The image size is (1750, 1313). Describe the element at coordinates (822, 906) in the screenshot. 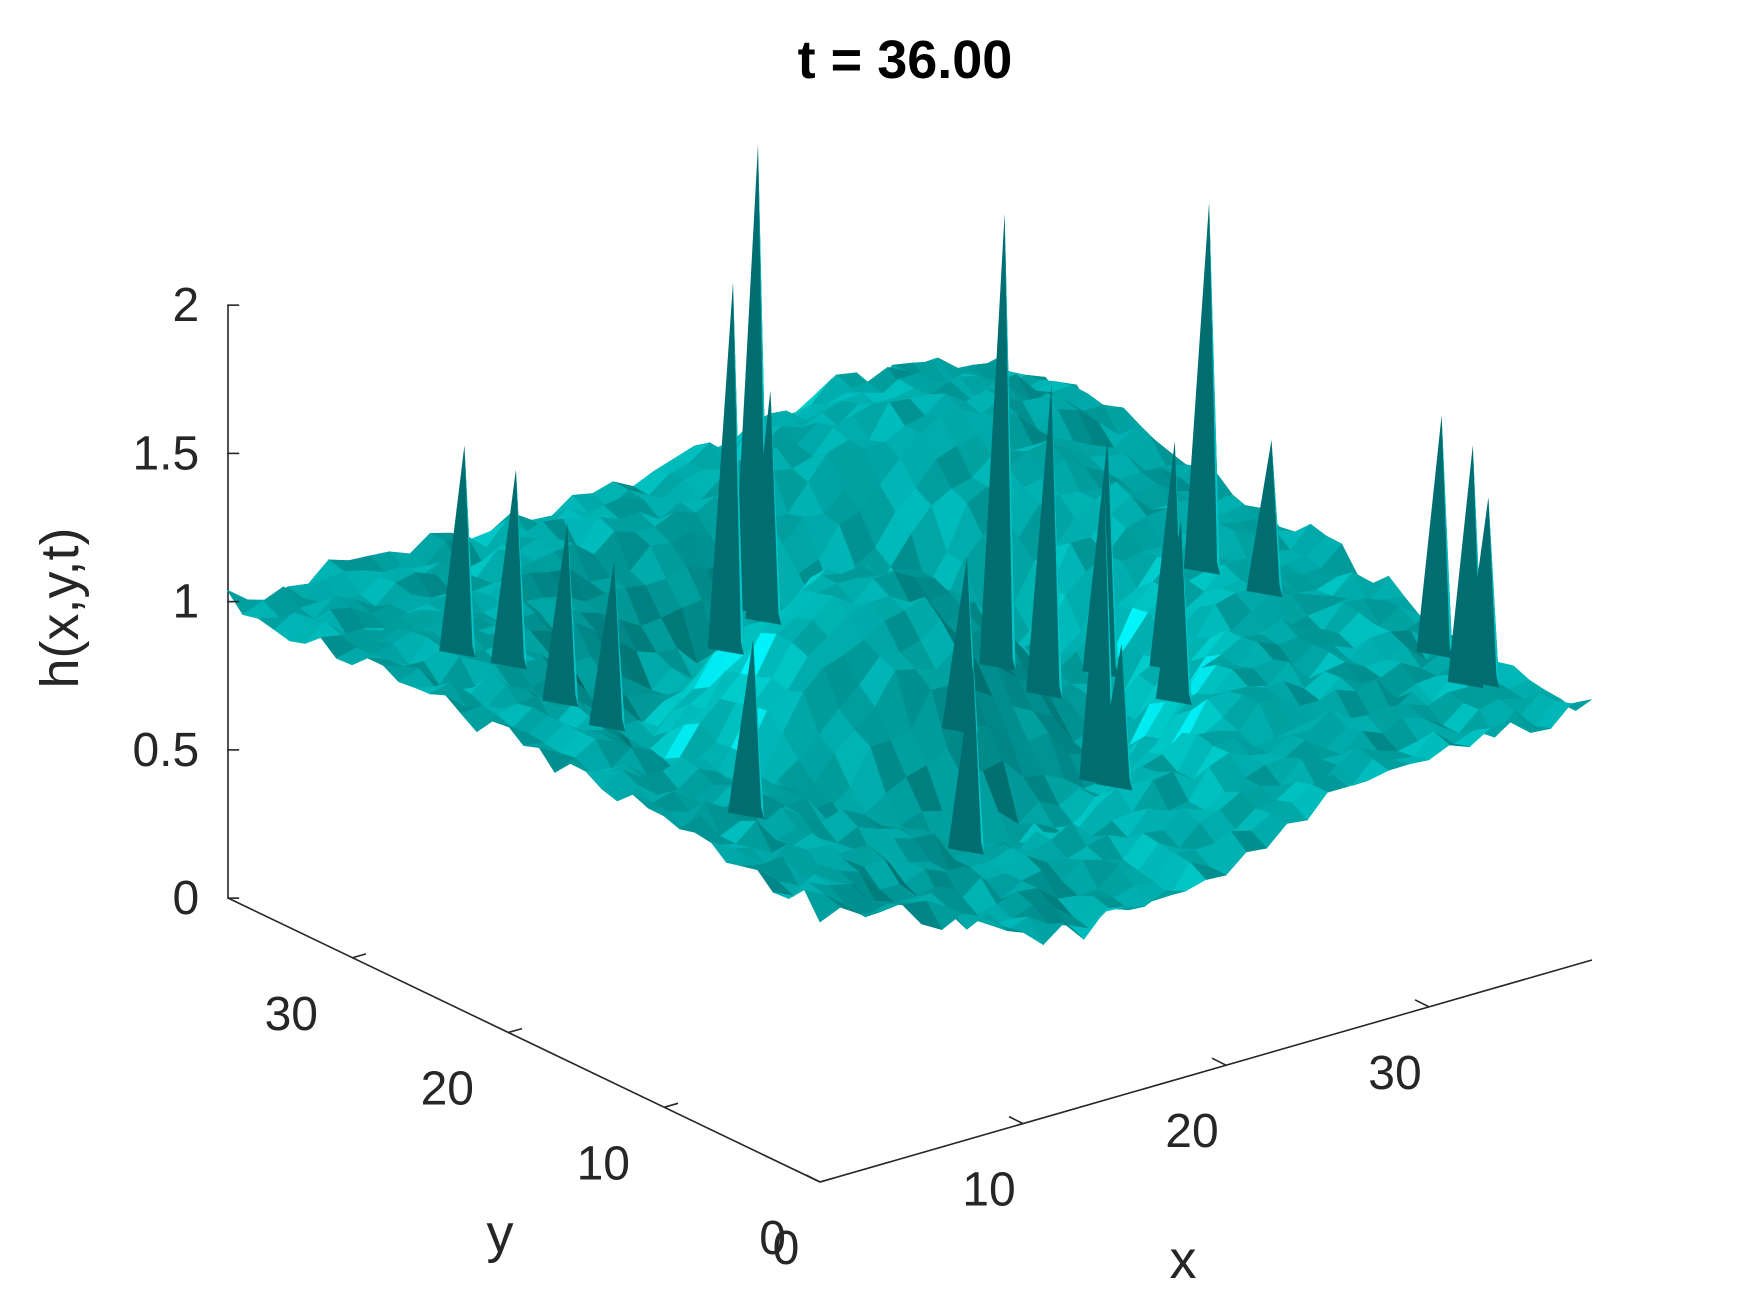

I see `surface-facet` at that location.